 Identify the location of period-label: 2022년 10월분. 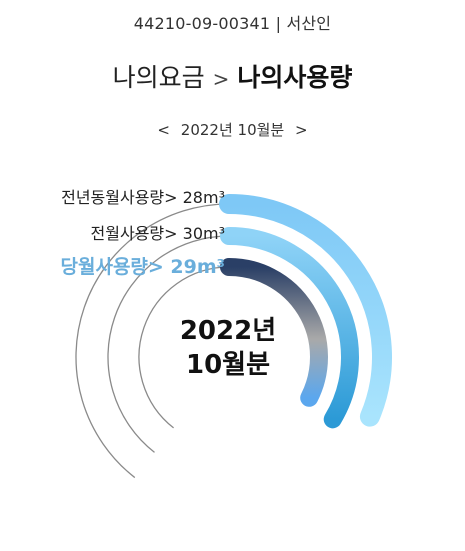
(232, 130).